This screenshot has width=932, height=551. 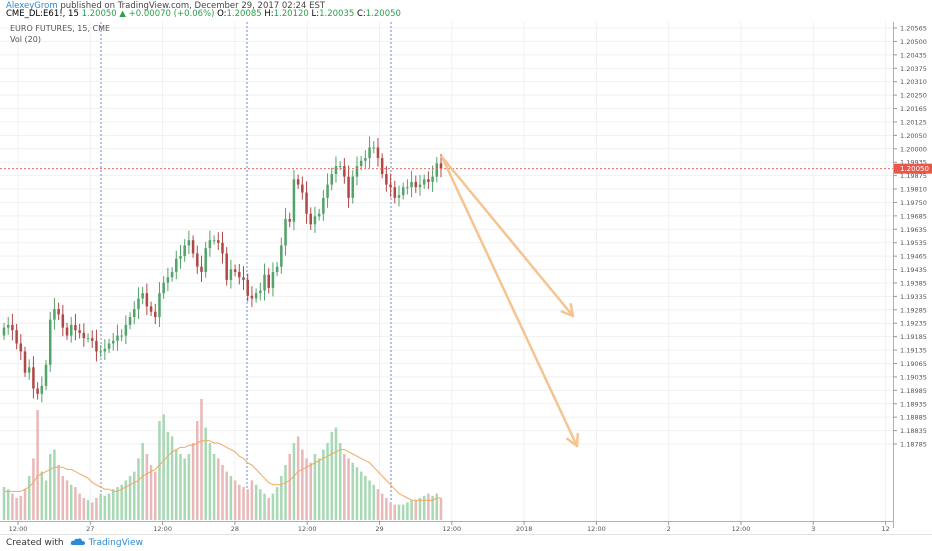 I want to click on y-tick-label: 1.19285, so click(x=913, y=310).